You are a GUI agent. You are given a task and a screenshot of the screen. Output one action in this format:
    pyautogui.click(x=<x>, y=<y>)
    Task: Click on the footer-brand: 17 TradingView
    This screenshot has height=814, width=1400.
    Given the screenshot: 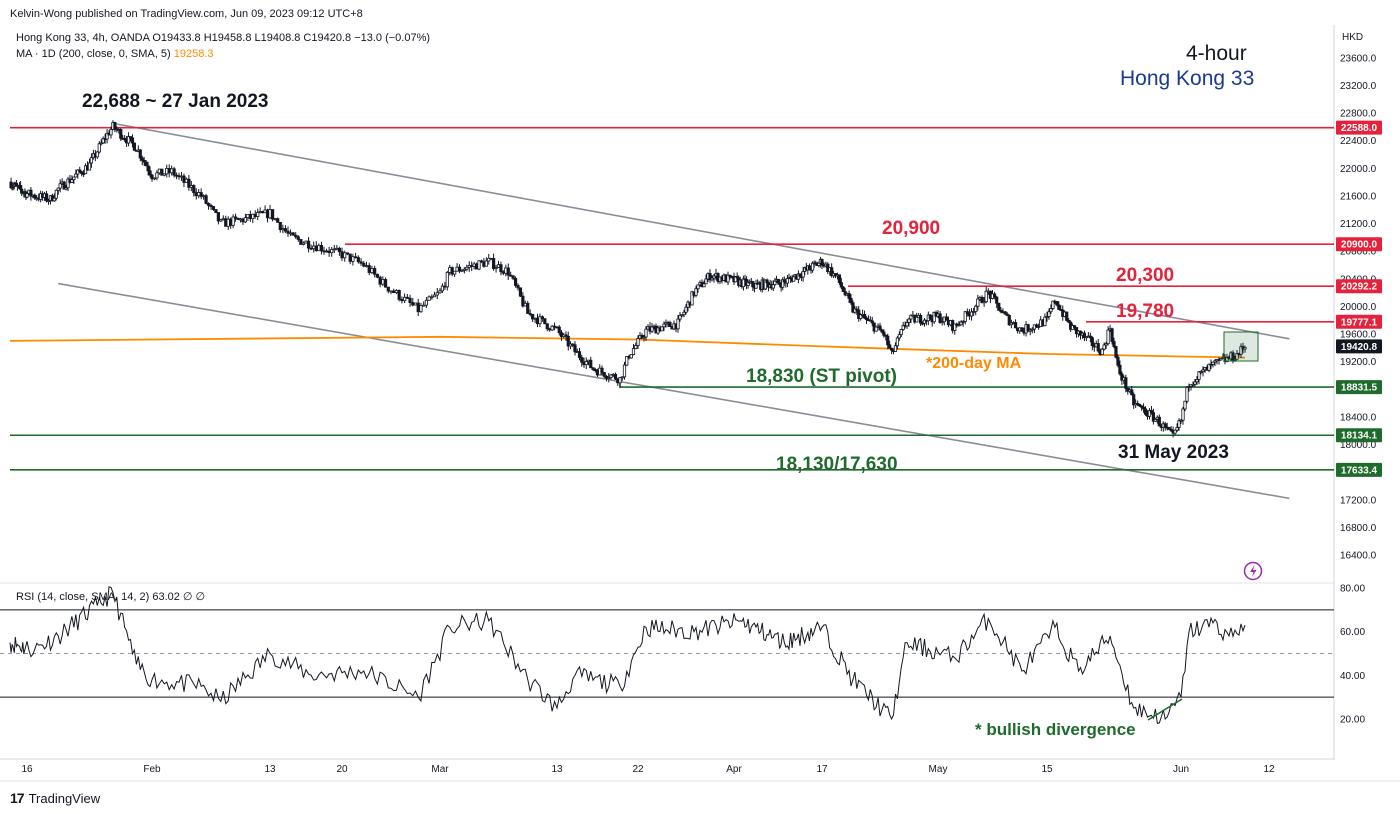 What is the action you would take?
    pyautogui.click(x=55, y=798)
    